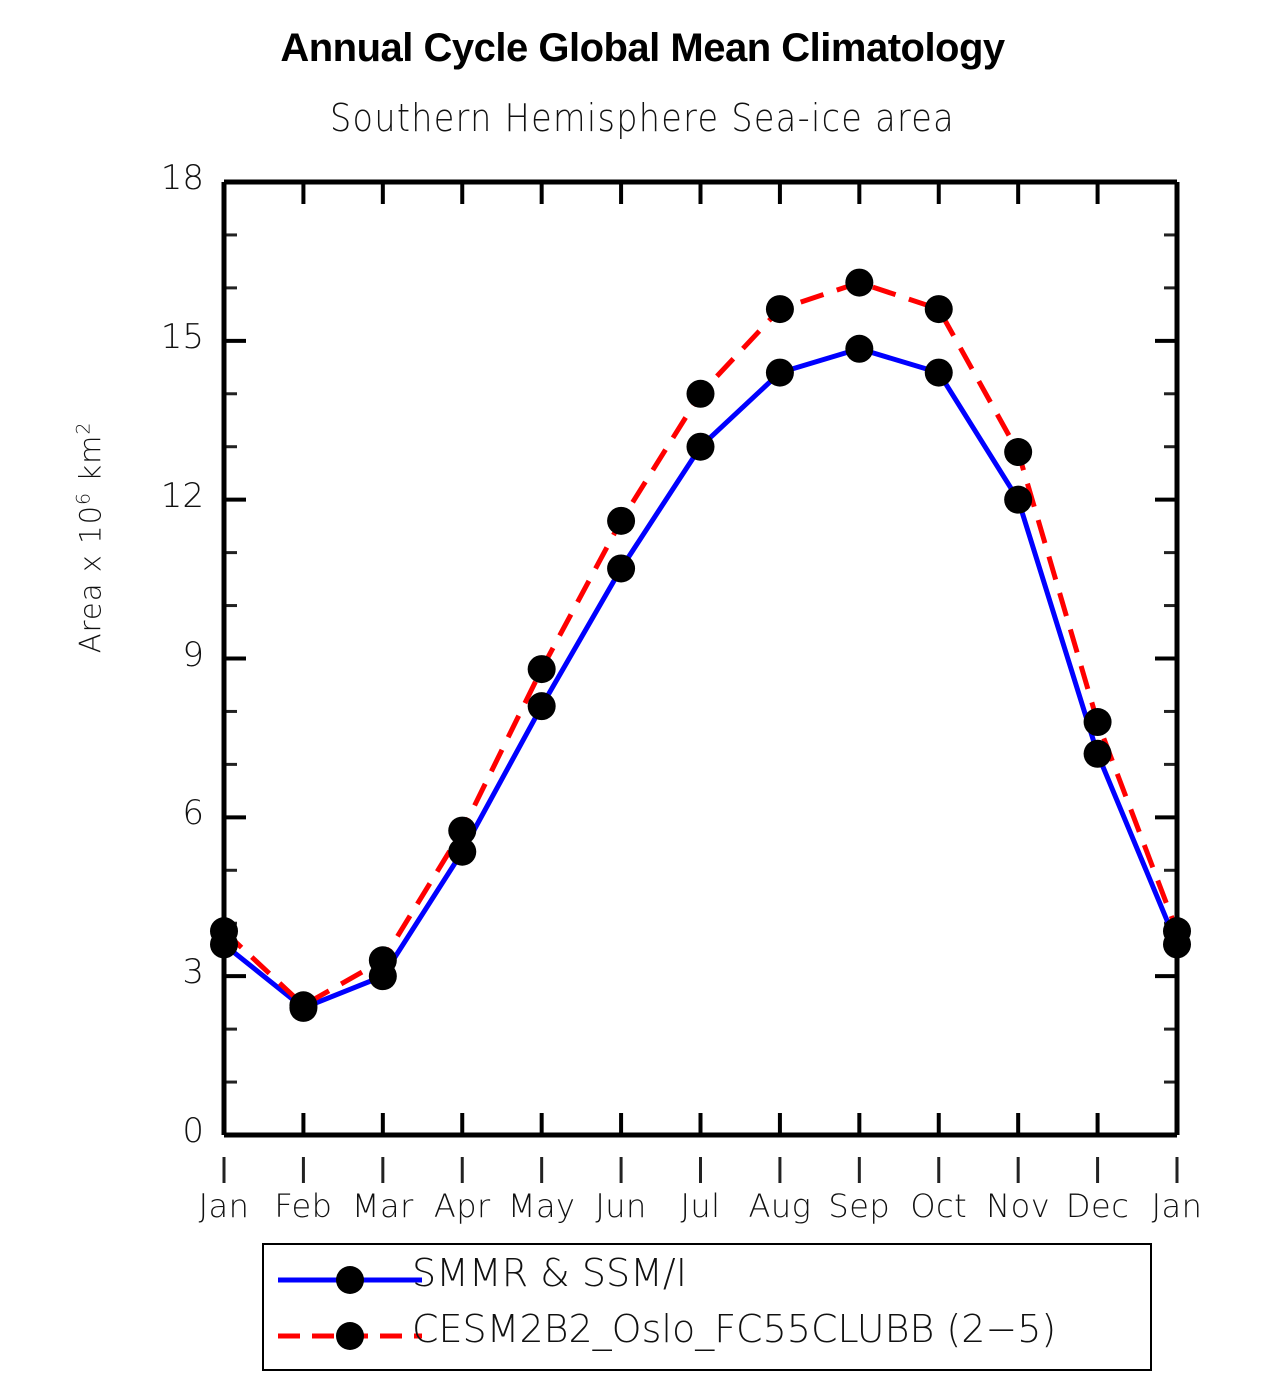 This screenshot has height=1381, width=1285. I want to click on x-tick-label-5-Jun: Jun, so click(621, 1206).